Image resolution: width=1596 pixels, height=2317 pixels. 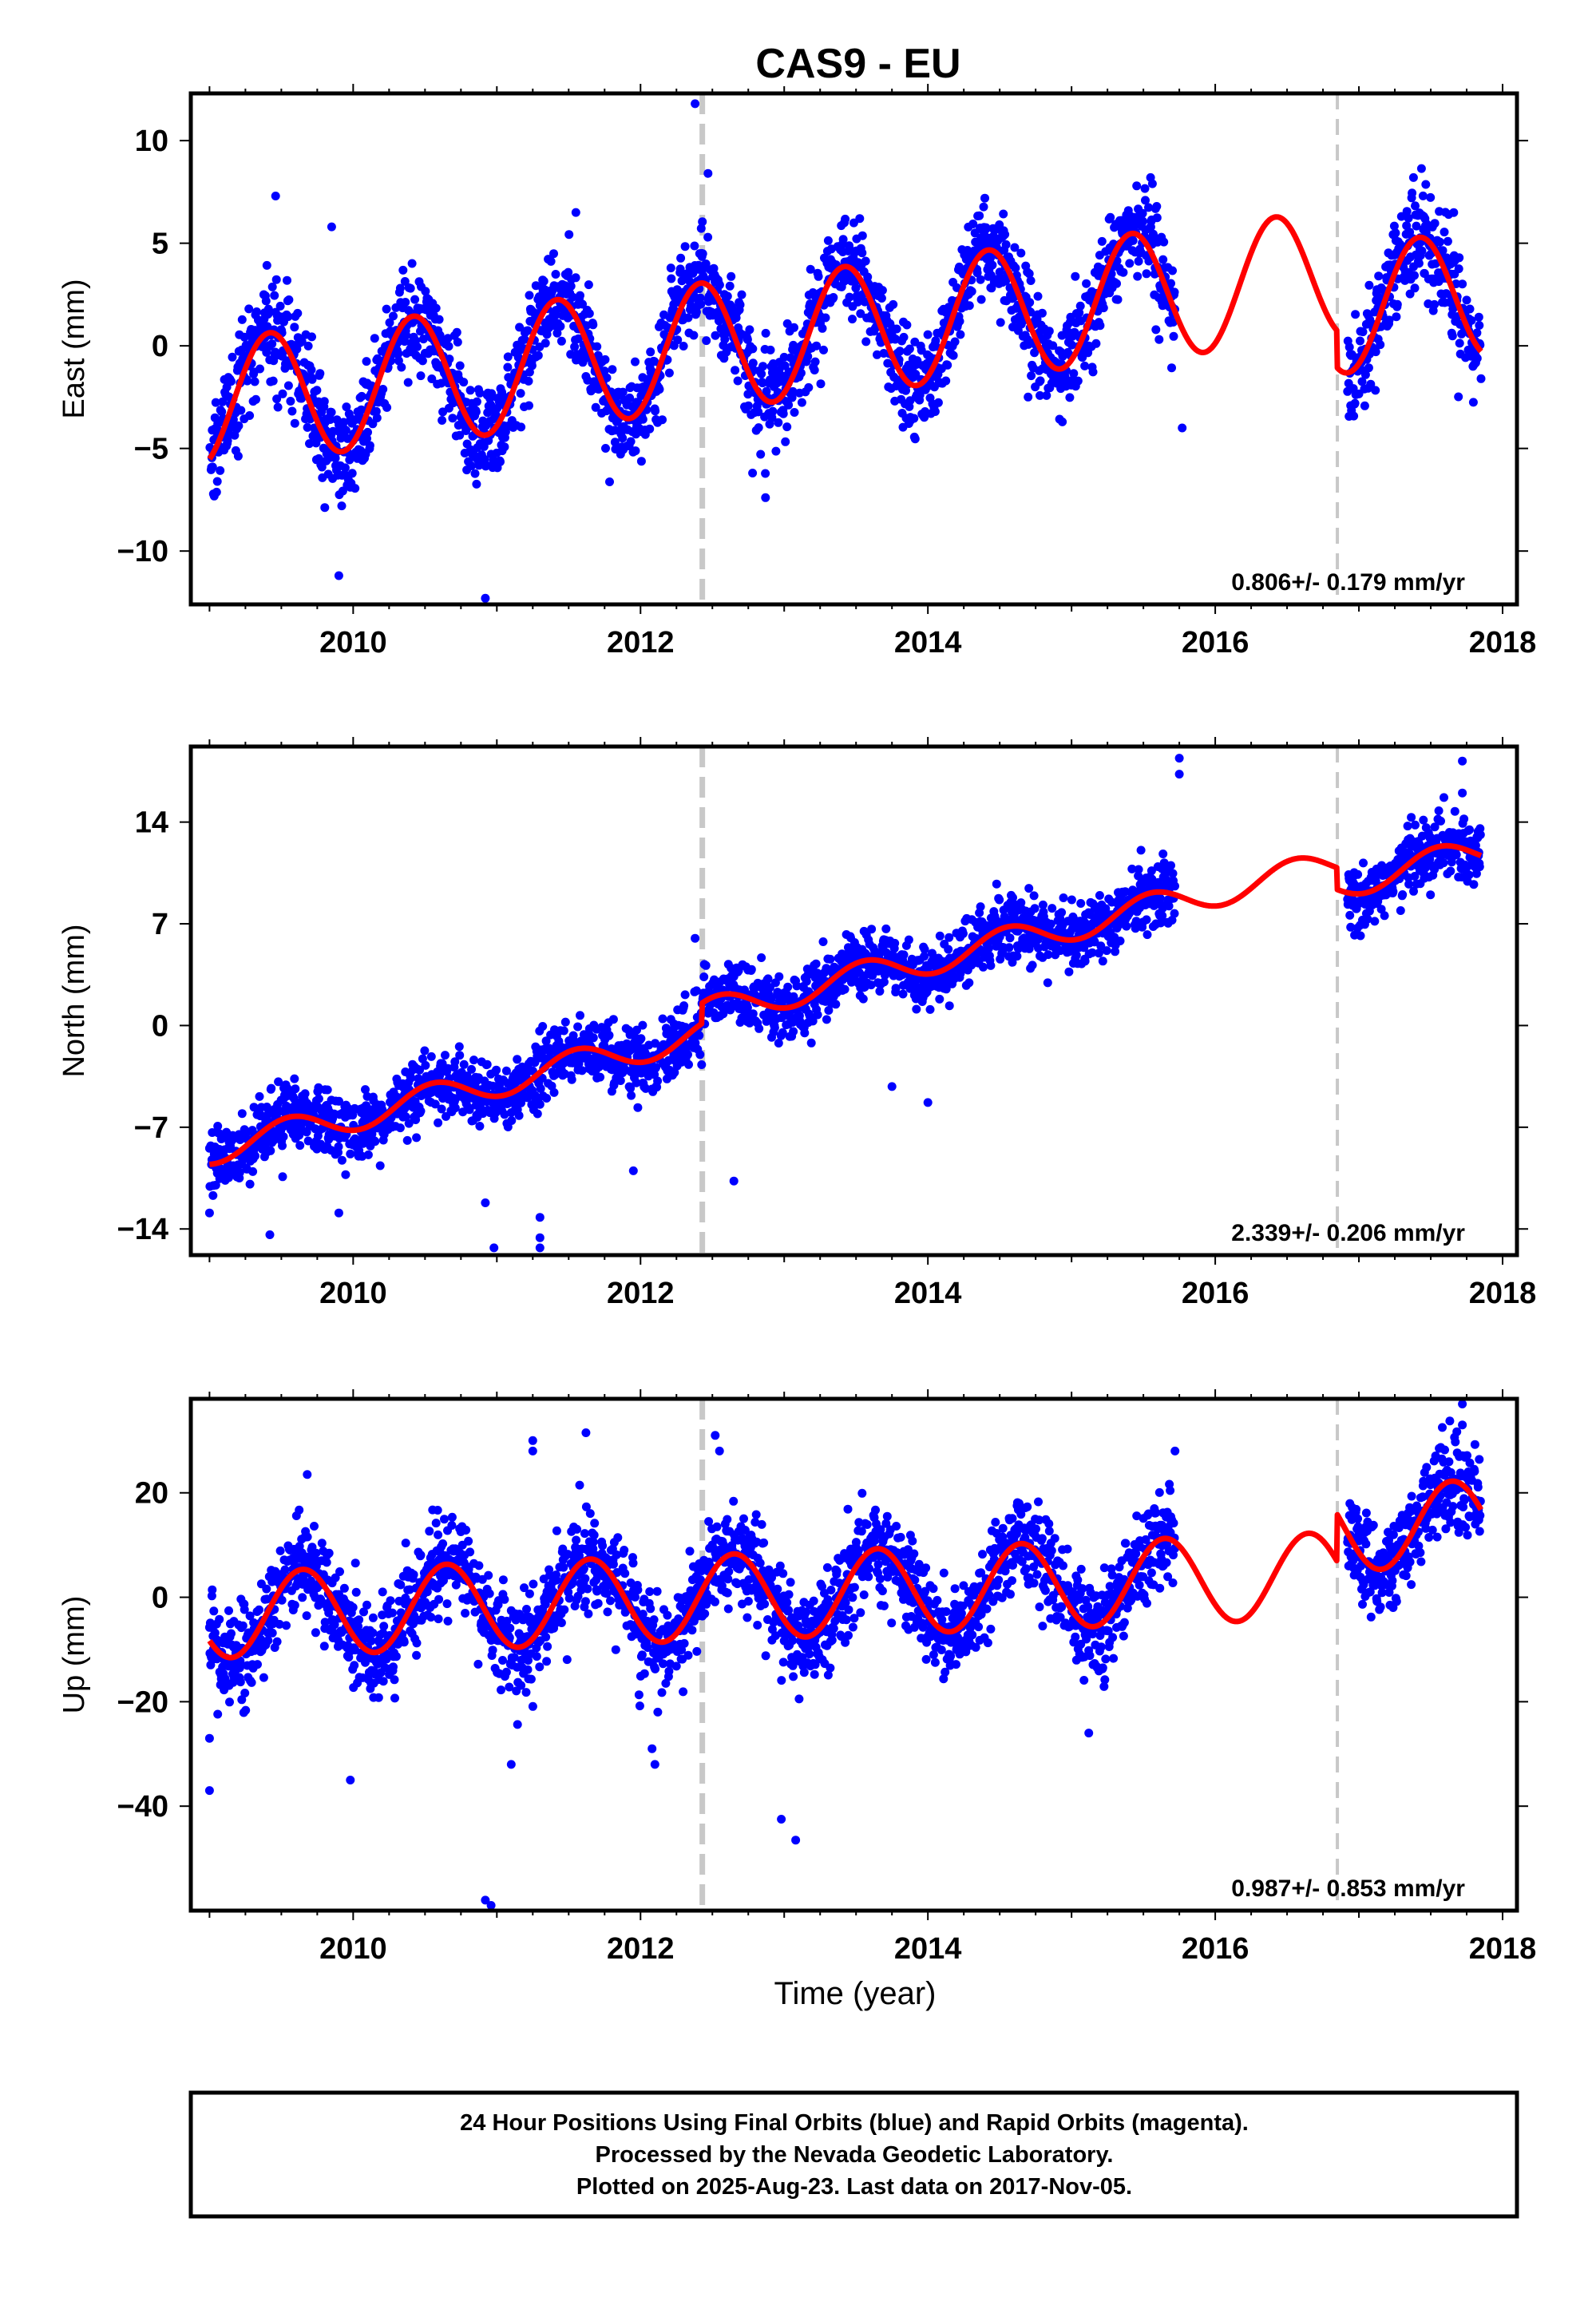 What do you see at coordinates (353, 1293) in the screenshot?
I see `x-tick-label: 2010` at bounding box center [353, 1293].